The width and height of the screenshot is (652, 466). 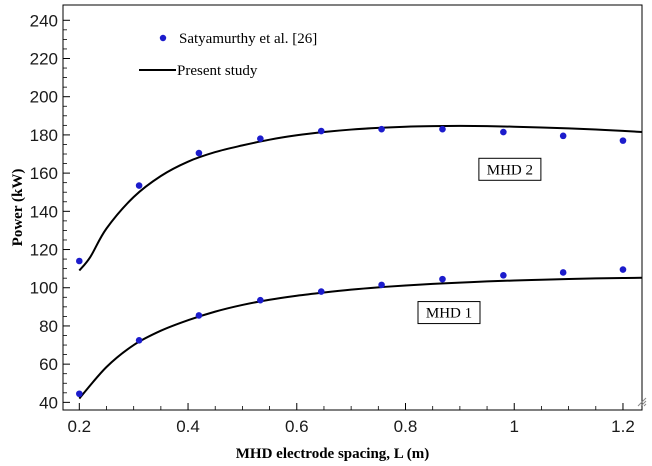 What do you see at coordinates (48, 402) in the screenshot?
I see `y-tick-label: 40` at bounding box center [48, 402].